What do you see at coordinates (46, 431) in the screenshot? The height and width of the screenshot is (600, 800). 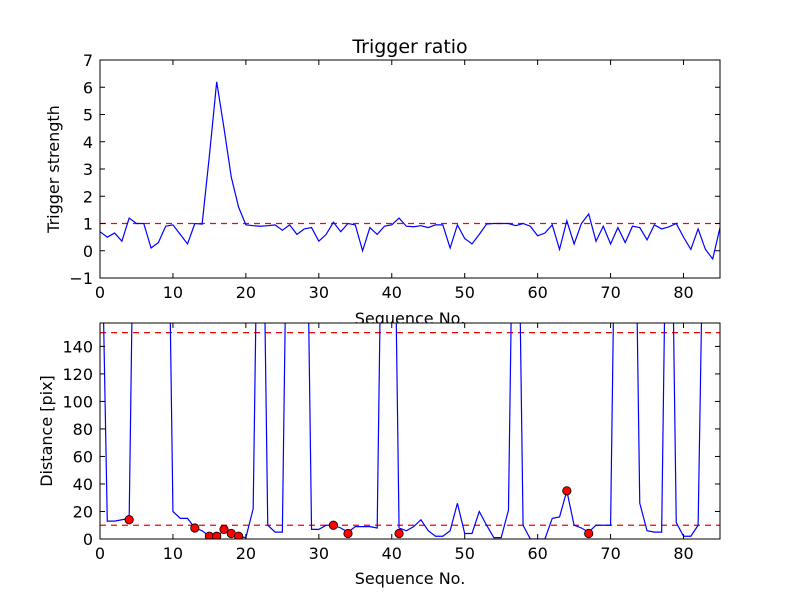 I see `distance-y-axis-label: Distance [pix]` at bounding box center [46, 431].